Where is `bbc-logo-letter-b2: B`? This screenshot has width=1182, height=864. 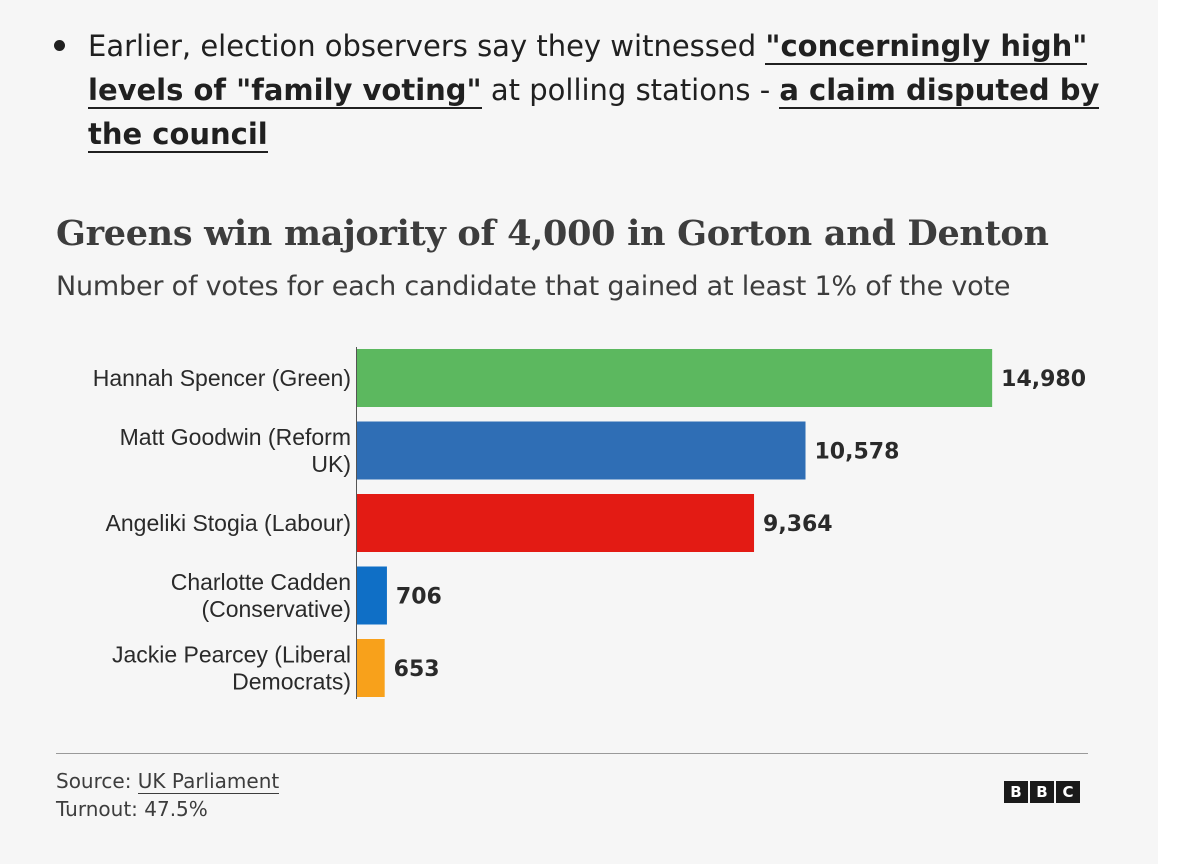
bbc-logo-letter-b2: B is located at coordinates (1042, 792).